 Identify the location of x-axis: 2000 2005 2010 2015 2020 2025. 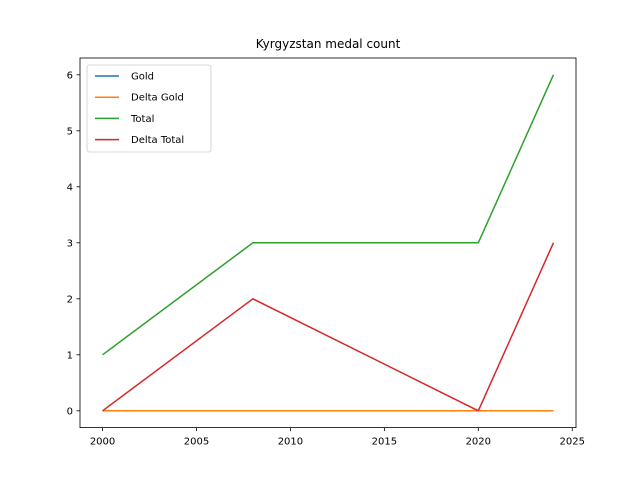
(337, 437).